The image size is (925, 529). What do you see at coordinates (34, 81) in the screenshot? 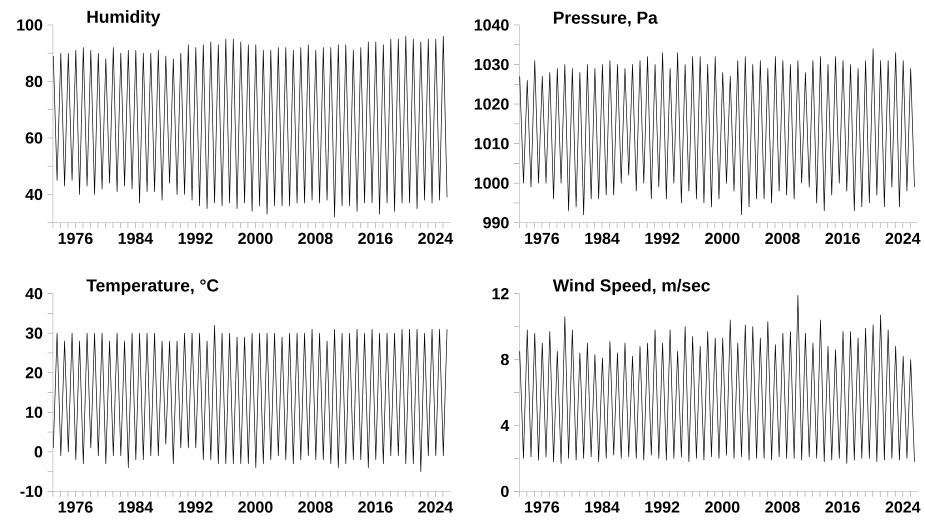
I see `y-tick-label: 80` at bounding box center [34, 81].